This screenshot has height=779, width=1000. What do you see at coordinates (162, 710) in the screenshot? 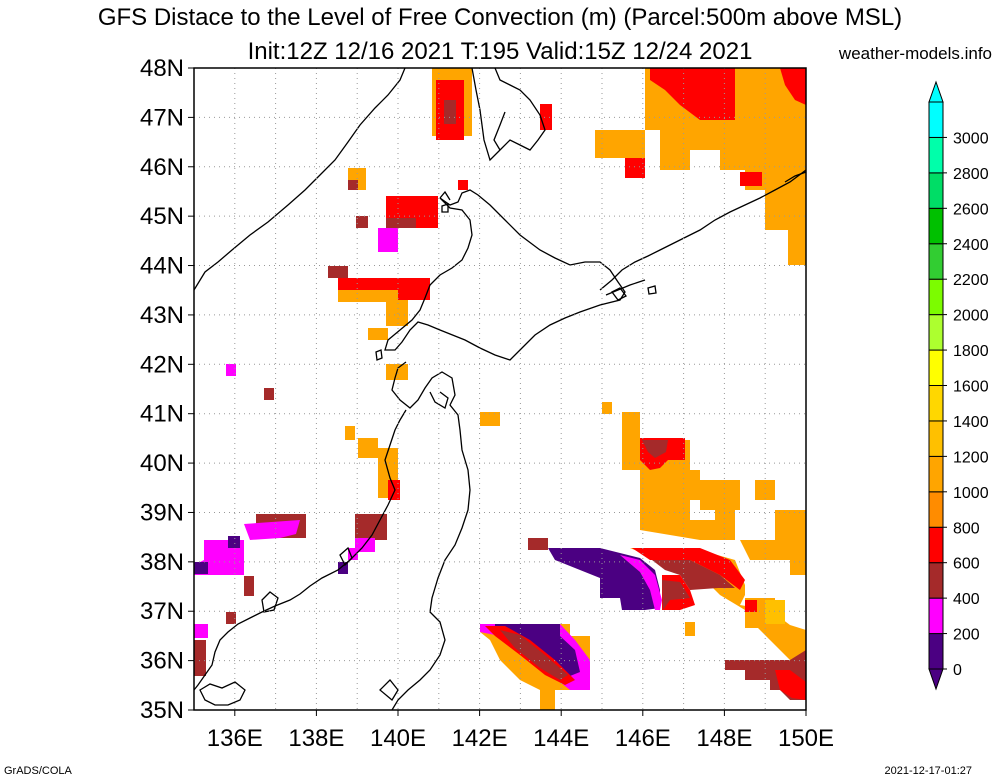
I see `lat-tick-label: 35N` at bounding box center [162, 710].